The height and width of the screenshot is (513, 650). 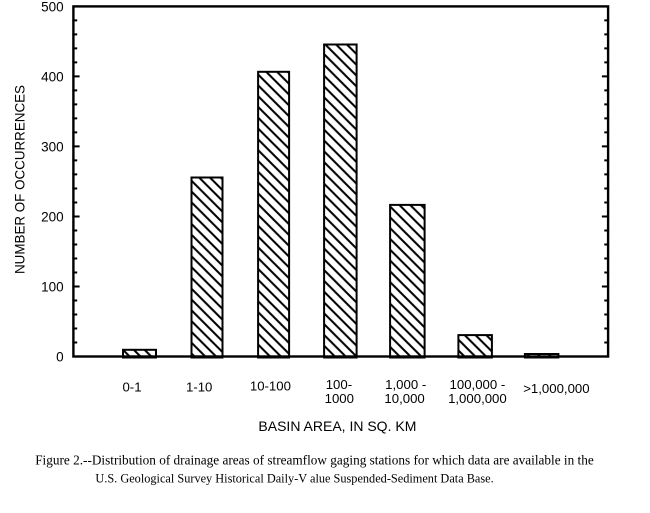 What do you see at coordinates (52, 147) in the screenshot?
I see `svg-text: 300` at bounding box center [52, 147].